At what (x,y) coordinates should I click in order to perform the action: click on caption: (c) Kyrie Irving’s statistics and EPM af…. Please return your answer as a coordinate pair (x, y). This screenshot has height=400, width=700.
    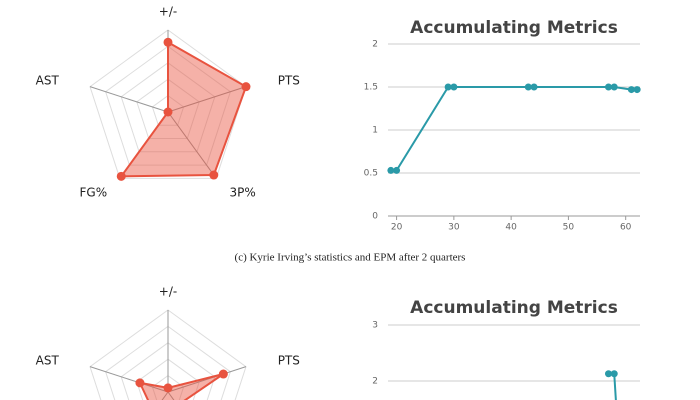
    Looking at the image, I should click on (350, 258).